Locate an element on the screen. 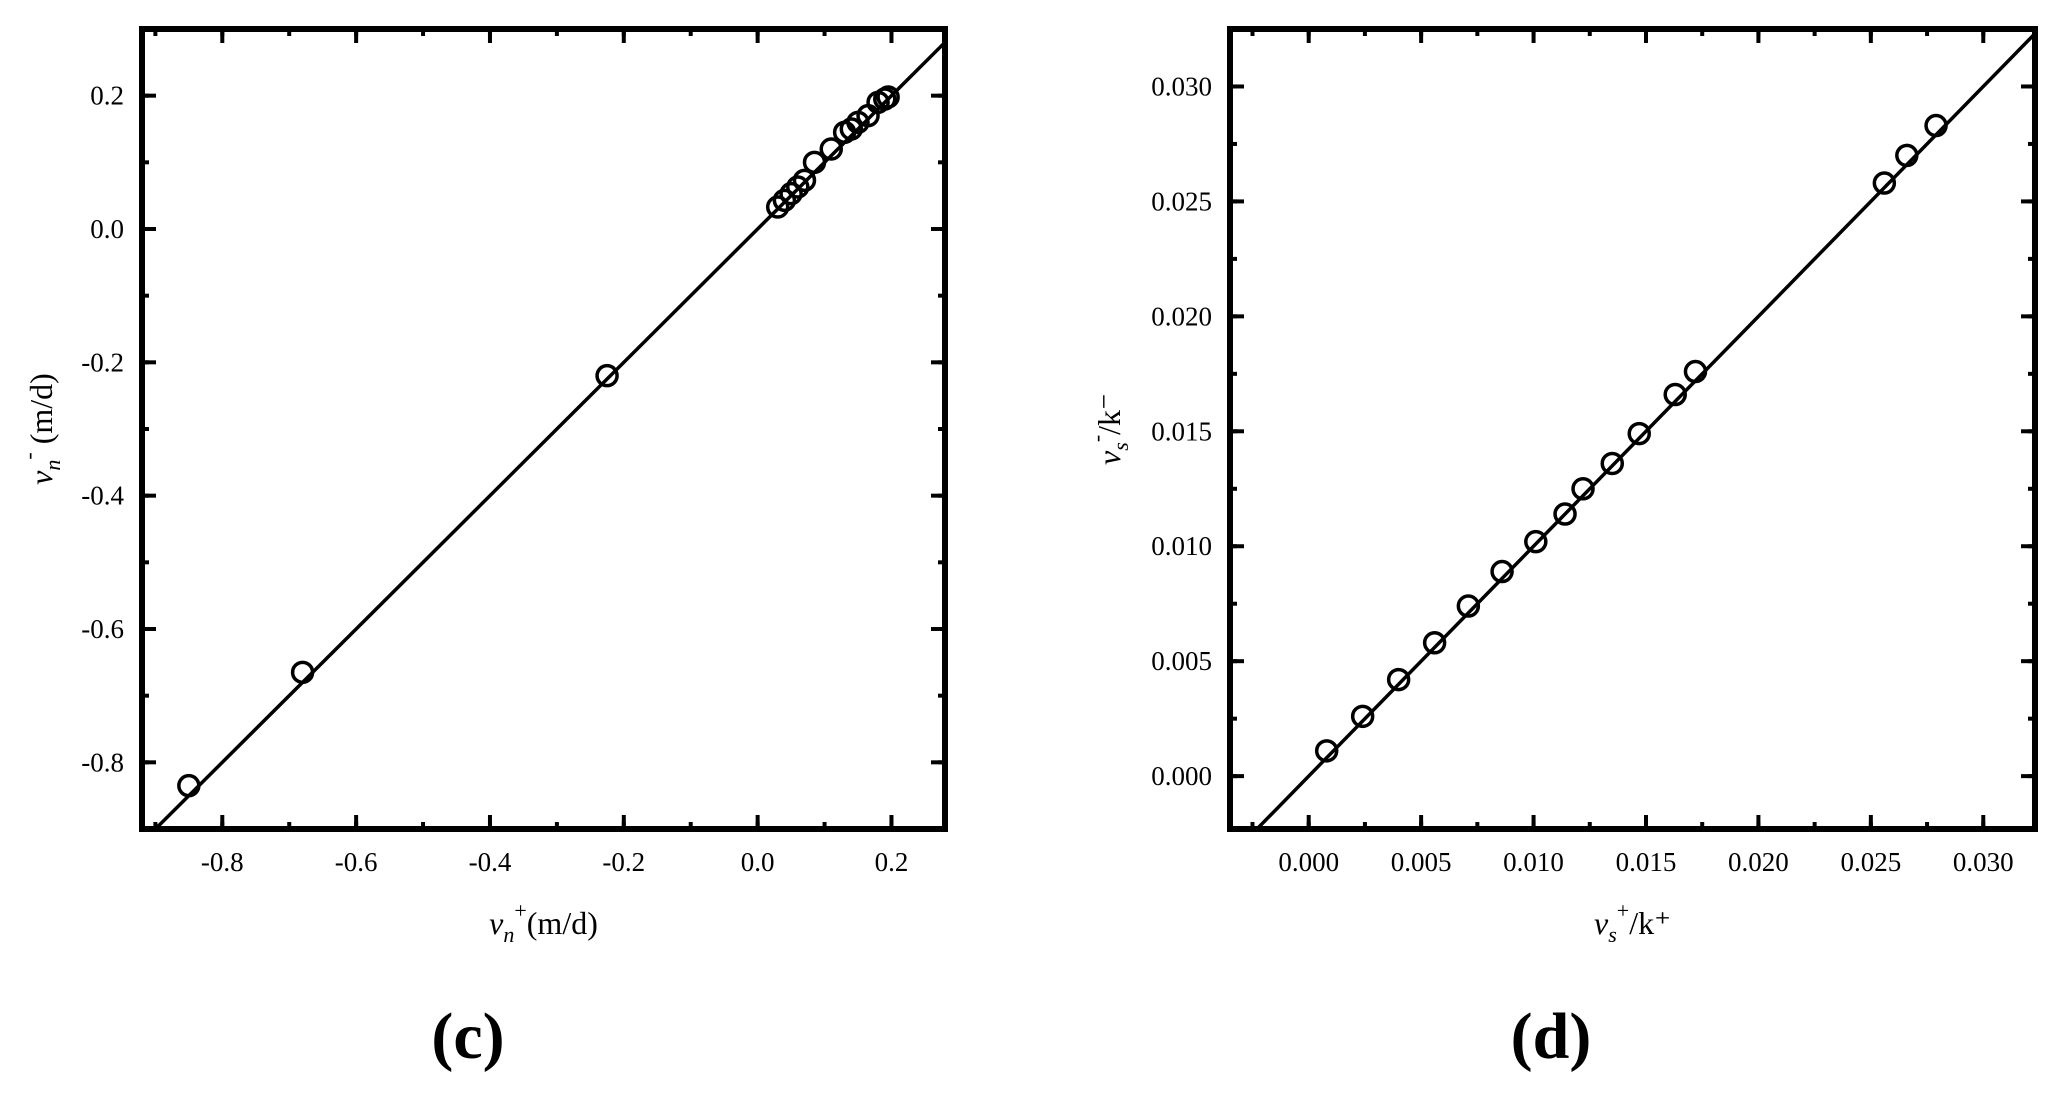  y-tick-label: -0.4 is located at coordinates (102, 496).